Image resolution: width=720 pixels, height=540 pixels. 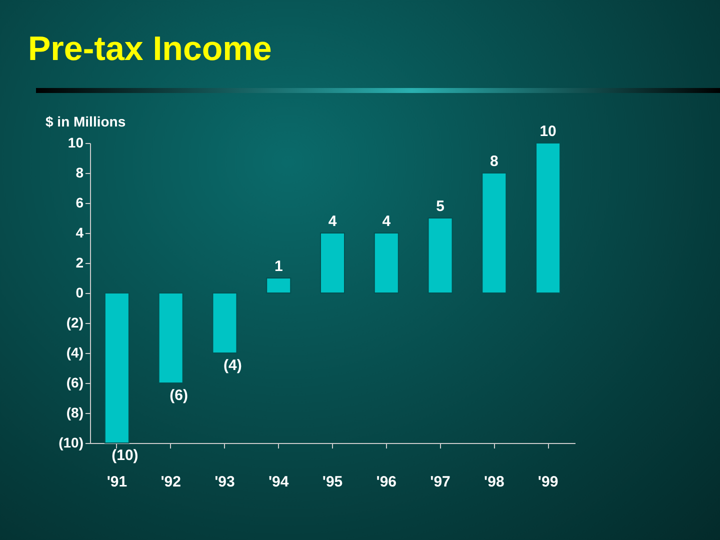 I want to click on x-tick-label: '98, so click(x=494, y=482).